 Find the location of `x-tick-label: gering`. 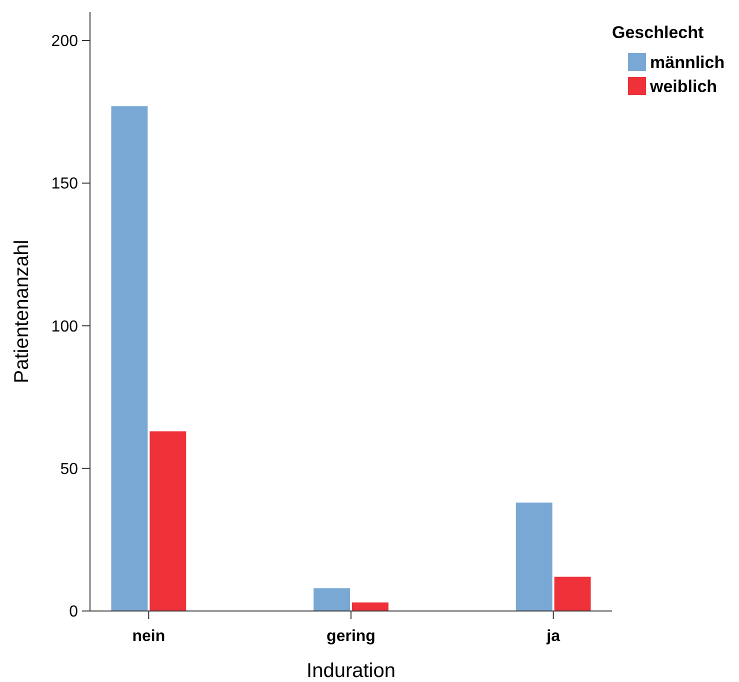

x-tick-label: gering is located at coordinates (351, 636).